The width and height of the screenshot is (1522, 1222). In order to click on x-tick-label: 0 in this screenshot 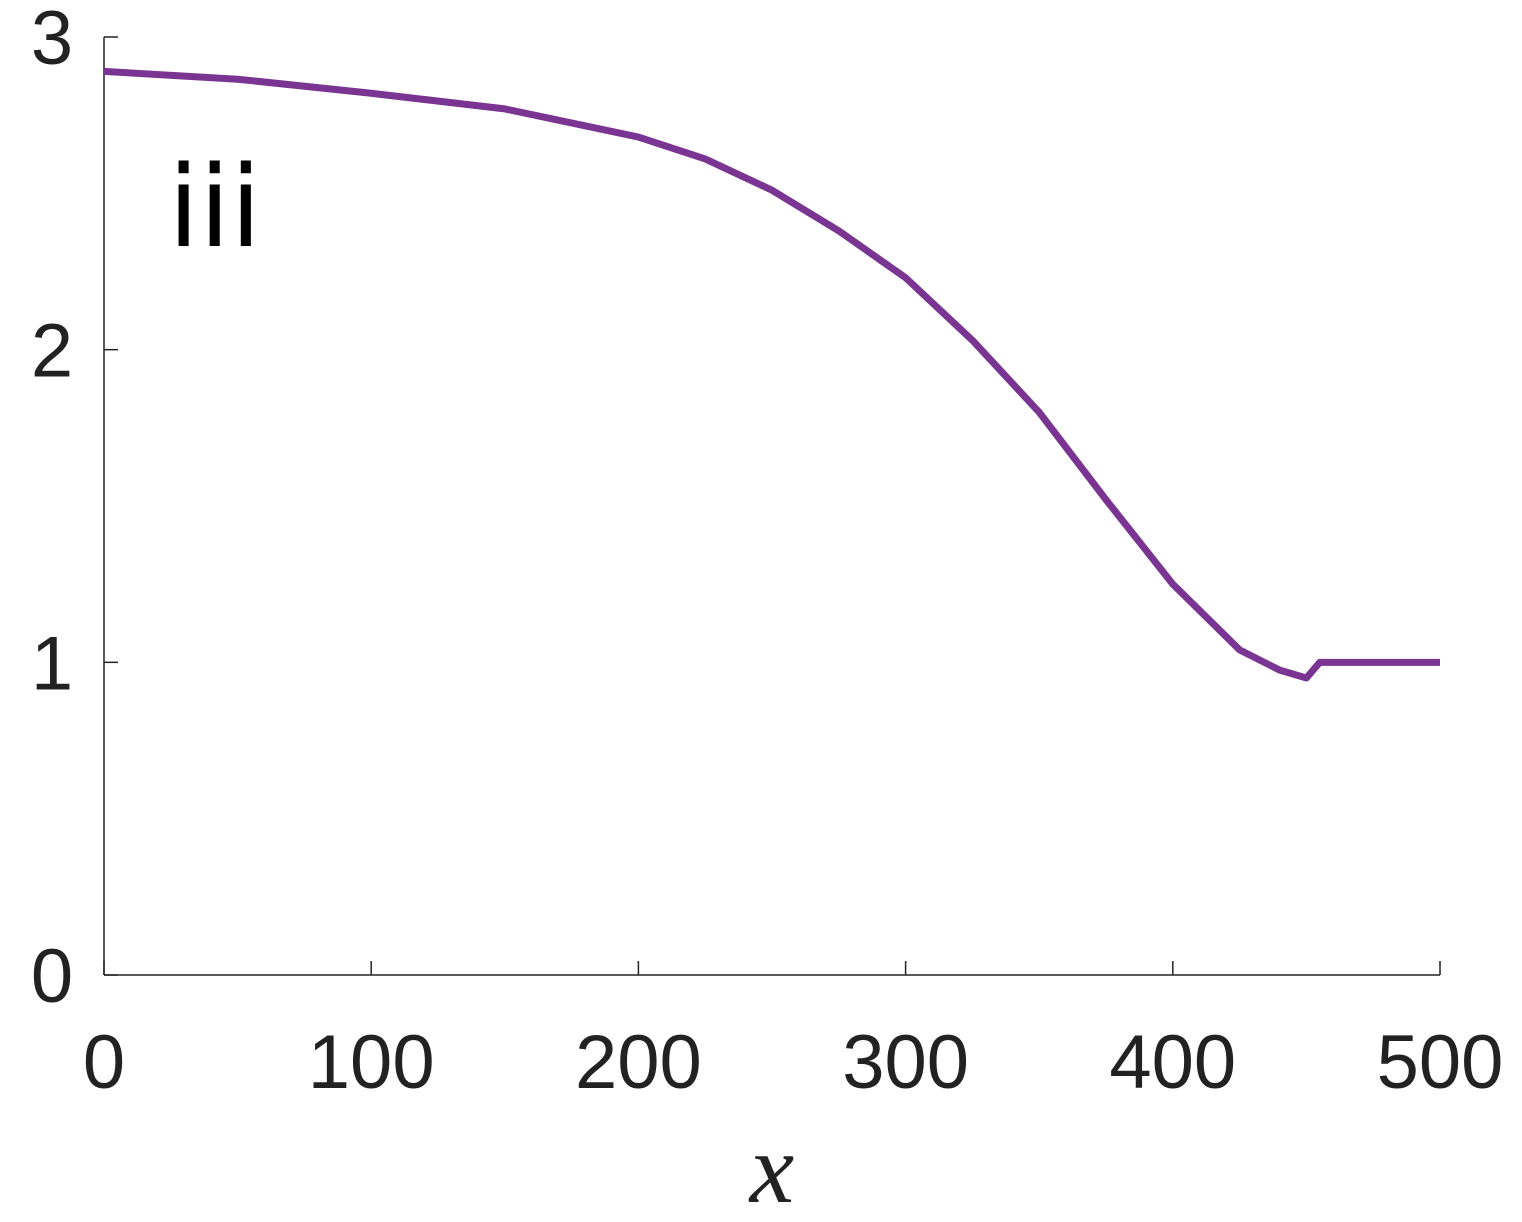, I will do `click(104, 1062)`.